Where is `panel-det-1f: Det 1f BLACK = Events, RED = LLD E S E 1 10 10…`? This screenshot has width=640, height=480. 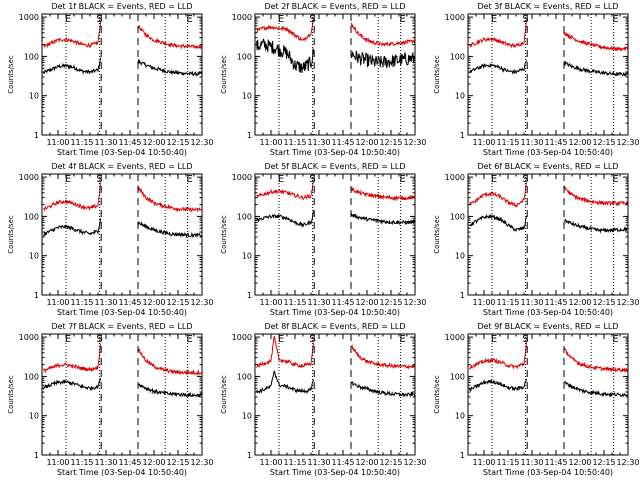
panel-det-1f: Det 1f BLACK = Events, RED = LLD E S E 1 10 10… is located at coordinates (110, 79).